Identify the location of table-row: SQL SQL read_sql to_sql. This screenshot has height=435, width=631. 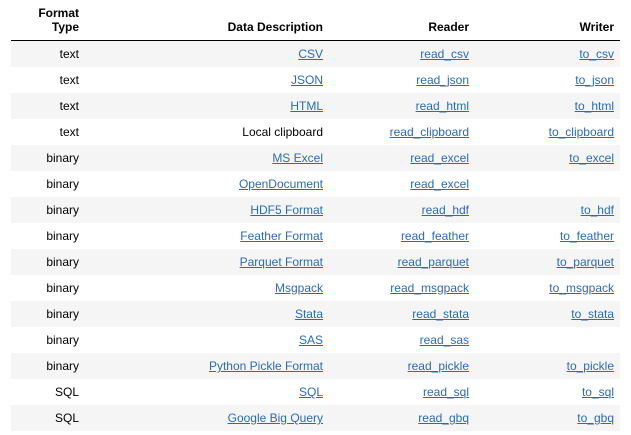
(315, 392).